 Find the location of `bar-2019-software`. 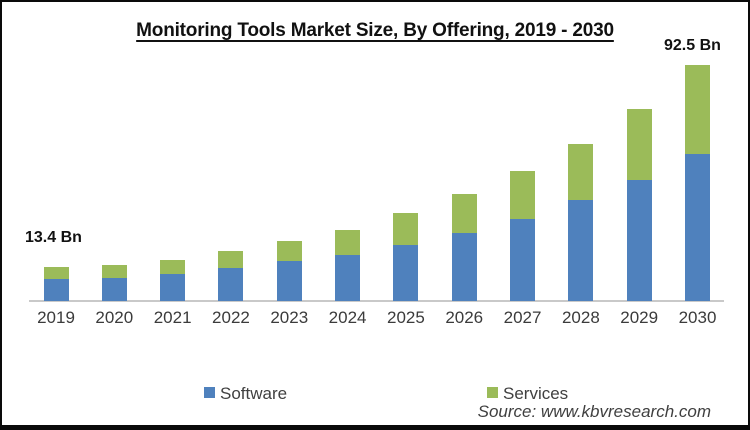

bar-2019-software is located at coordinates (56, 290).